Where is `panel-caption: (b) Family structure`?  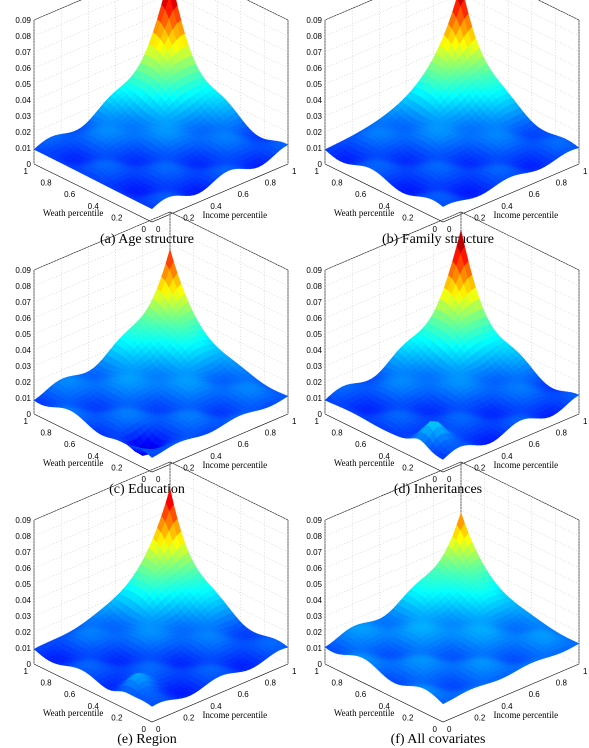
panel-caption: (b) Family structure is located at coordinates (438, 240).